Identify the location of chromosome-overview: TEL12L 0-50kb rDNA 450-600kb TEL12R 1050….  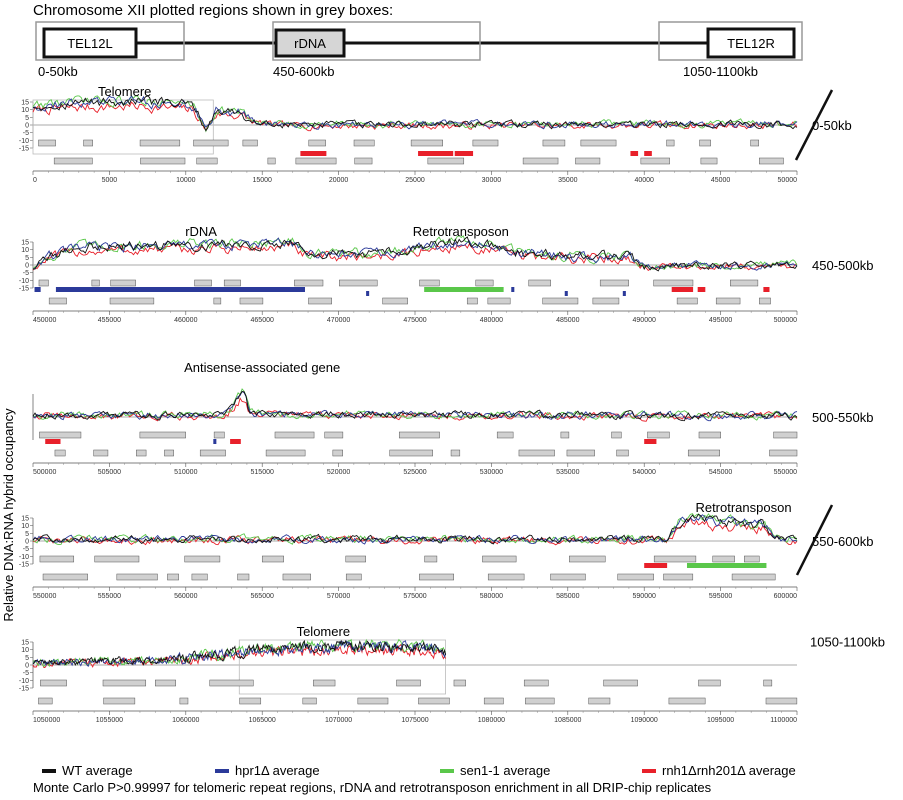
(419, 50).